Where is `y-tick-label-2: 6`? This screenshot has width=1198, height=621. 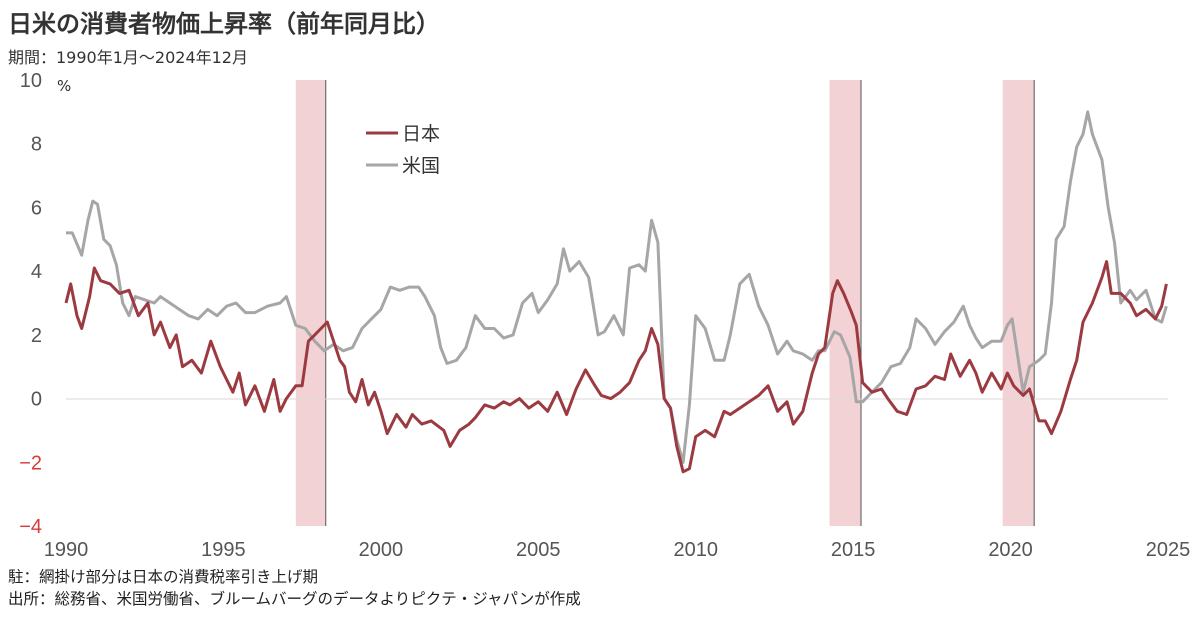 y-tick-label-2: 6 is located at coordinates (36, 208).